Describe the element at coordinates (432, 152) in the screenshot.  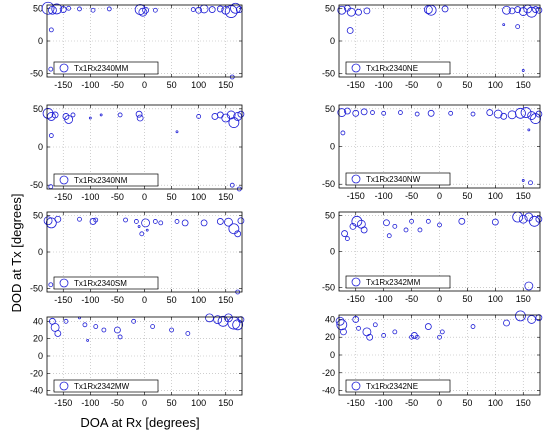
I see `scatter-panel-4: -150 -100 -50 0 50 100 150 -50 0 50 Tx1Rx2340NW` at that location.